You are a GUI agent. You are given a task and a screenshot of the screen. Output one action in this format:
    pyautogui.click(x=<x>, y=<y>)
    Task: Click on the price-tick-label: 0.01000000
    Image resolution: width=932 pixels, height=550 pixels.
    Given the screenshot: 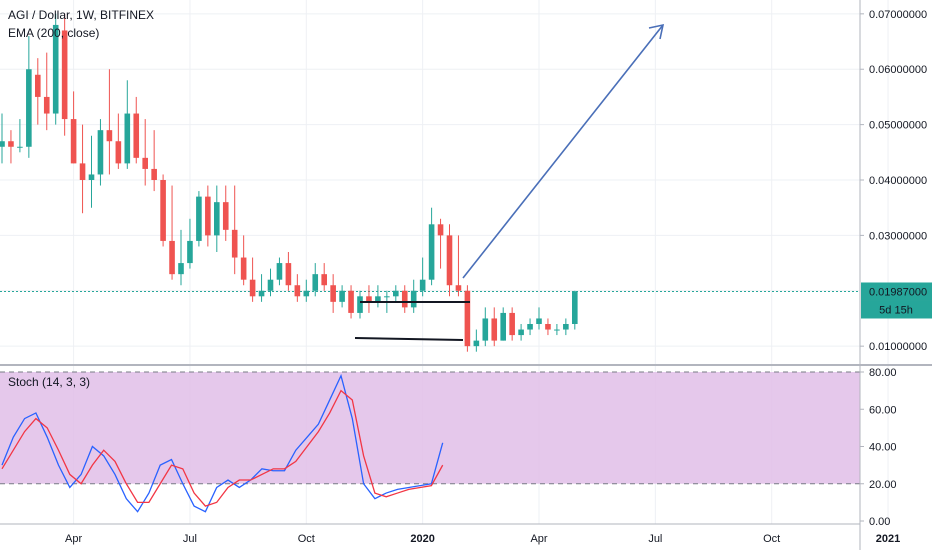 What is the action you would take?
    pyautogui.click(x=898, y=347)
    